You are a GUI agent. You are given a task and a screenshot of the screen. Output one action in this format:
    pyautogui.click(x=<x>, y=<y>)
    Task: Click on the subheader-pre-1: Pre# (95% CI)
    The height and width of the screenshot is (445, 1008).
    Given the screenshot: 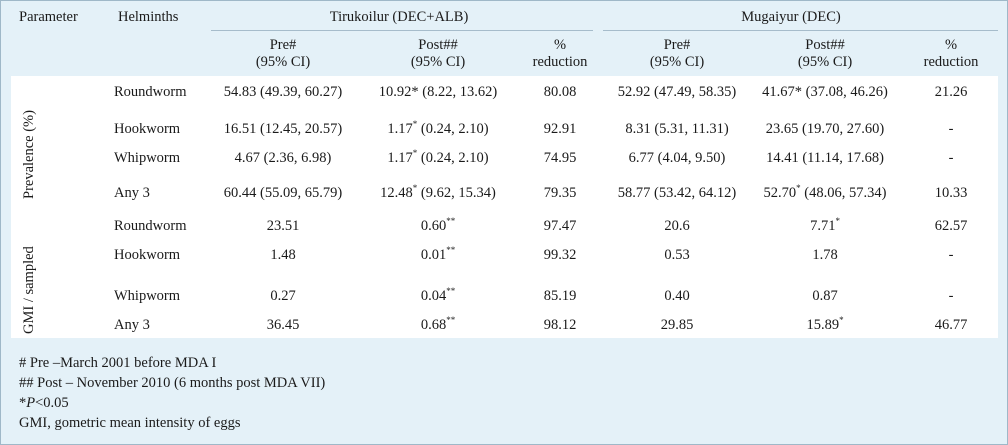 What is the action you would take?
    pyautogui.click(x=283, y=53)
    